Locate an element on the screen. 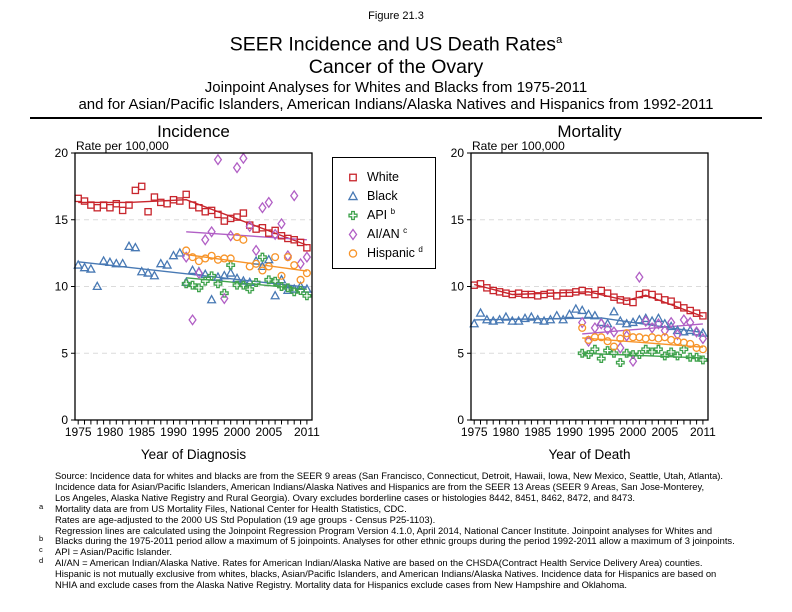 The height and width of the screenshot is (612, 792). legend-item-black: Black is located at coordinates (384, 195).